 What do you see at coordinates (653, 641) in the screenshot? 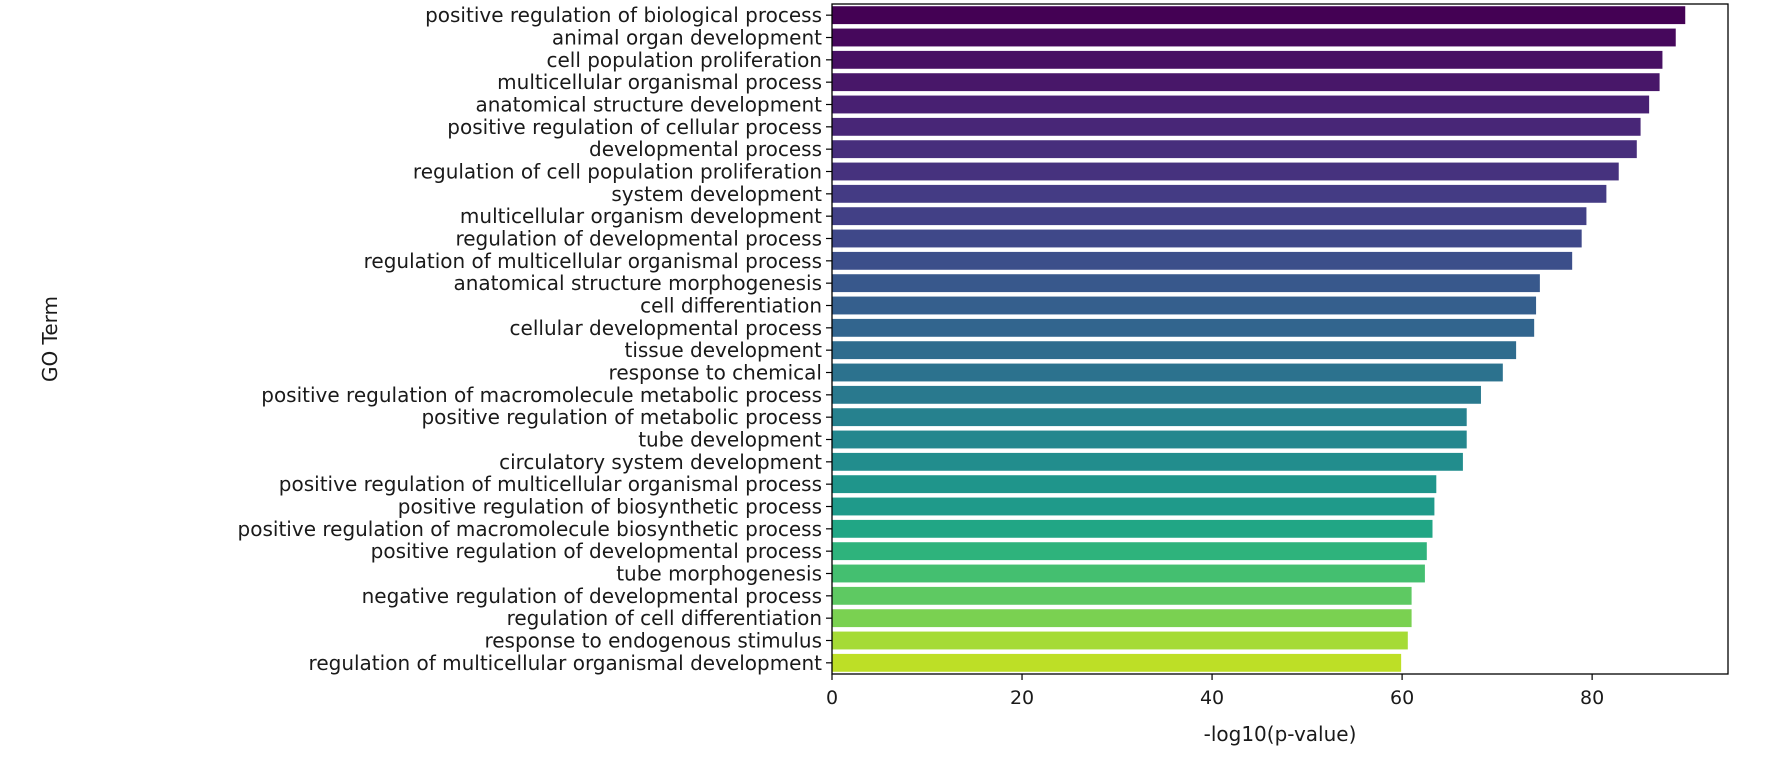
I see `category-label: response to endogenous stimulus` at bounding box center [653, 641].